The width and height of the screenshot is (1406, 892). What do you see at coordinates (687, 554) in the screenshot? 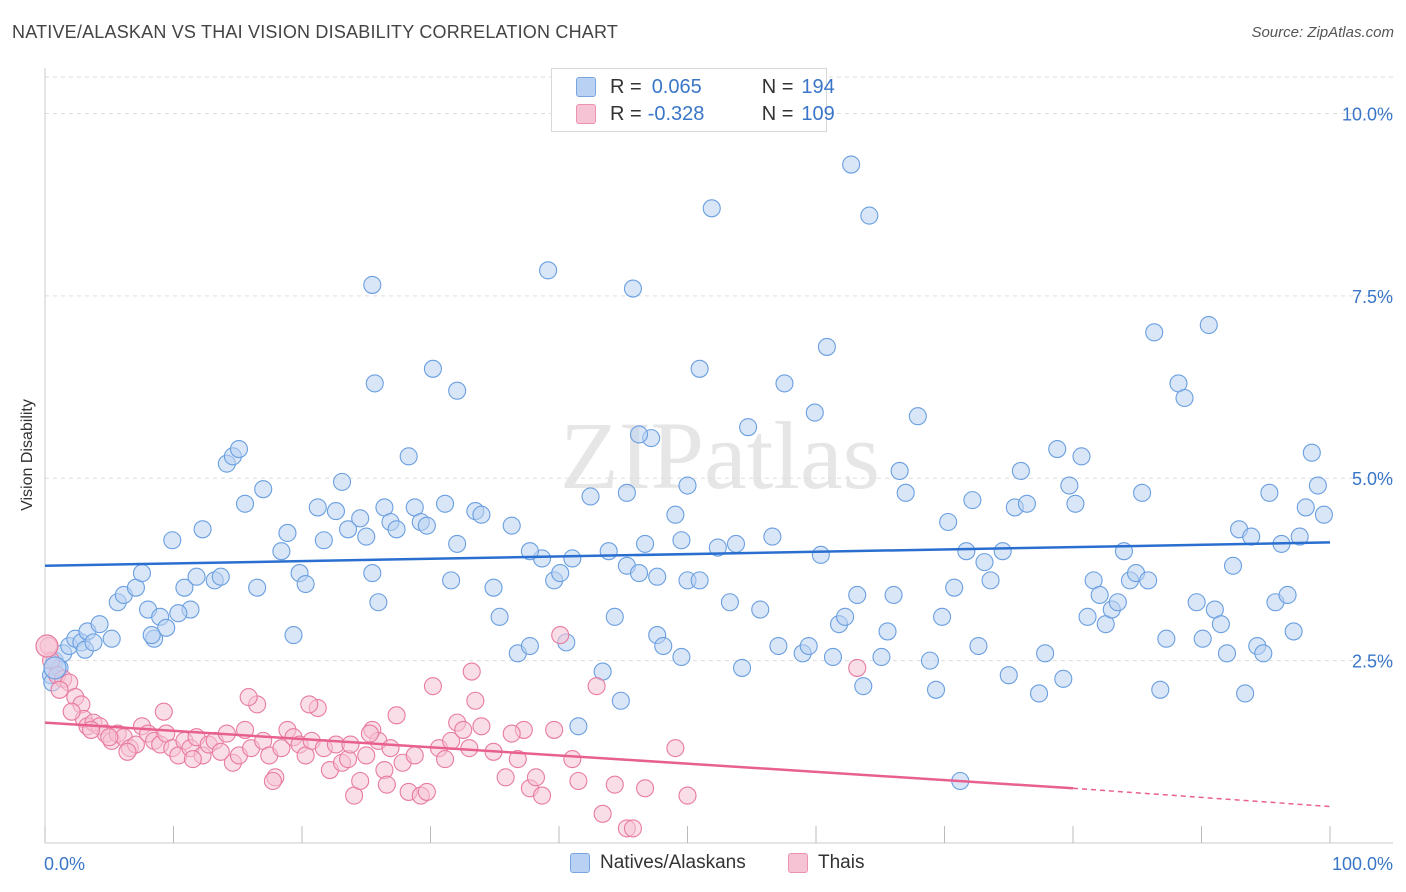
I see `natives-trendline` at bounding box center [687, 554].